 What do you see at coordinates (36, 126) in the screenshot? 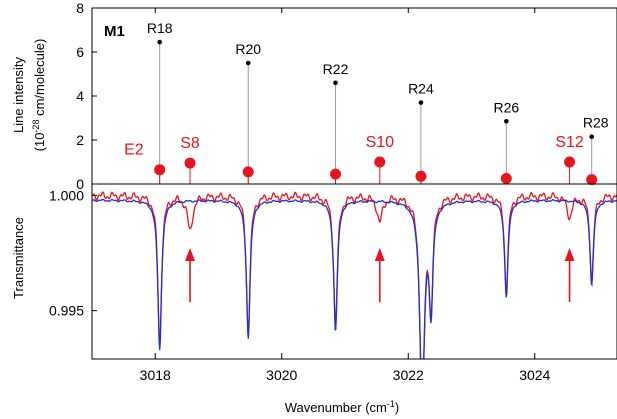
I see `top-ylabel-exponent: -28` at bounding box center [36, 126].